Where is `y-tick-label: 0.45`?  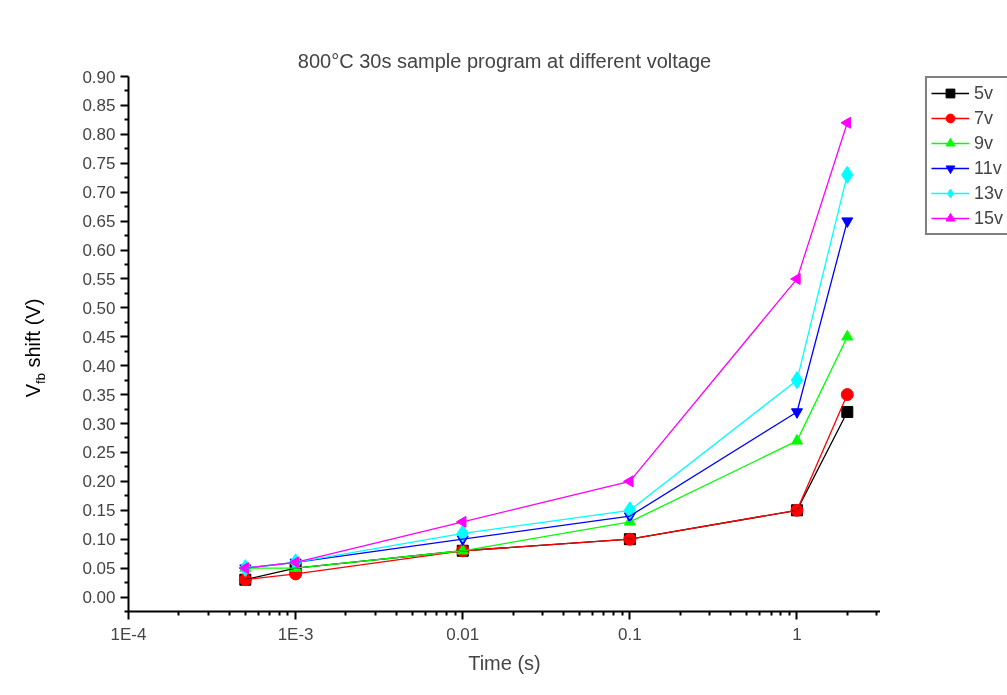
y-tick-label: 0.45 is located at coordinates (99, 337).